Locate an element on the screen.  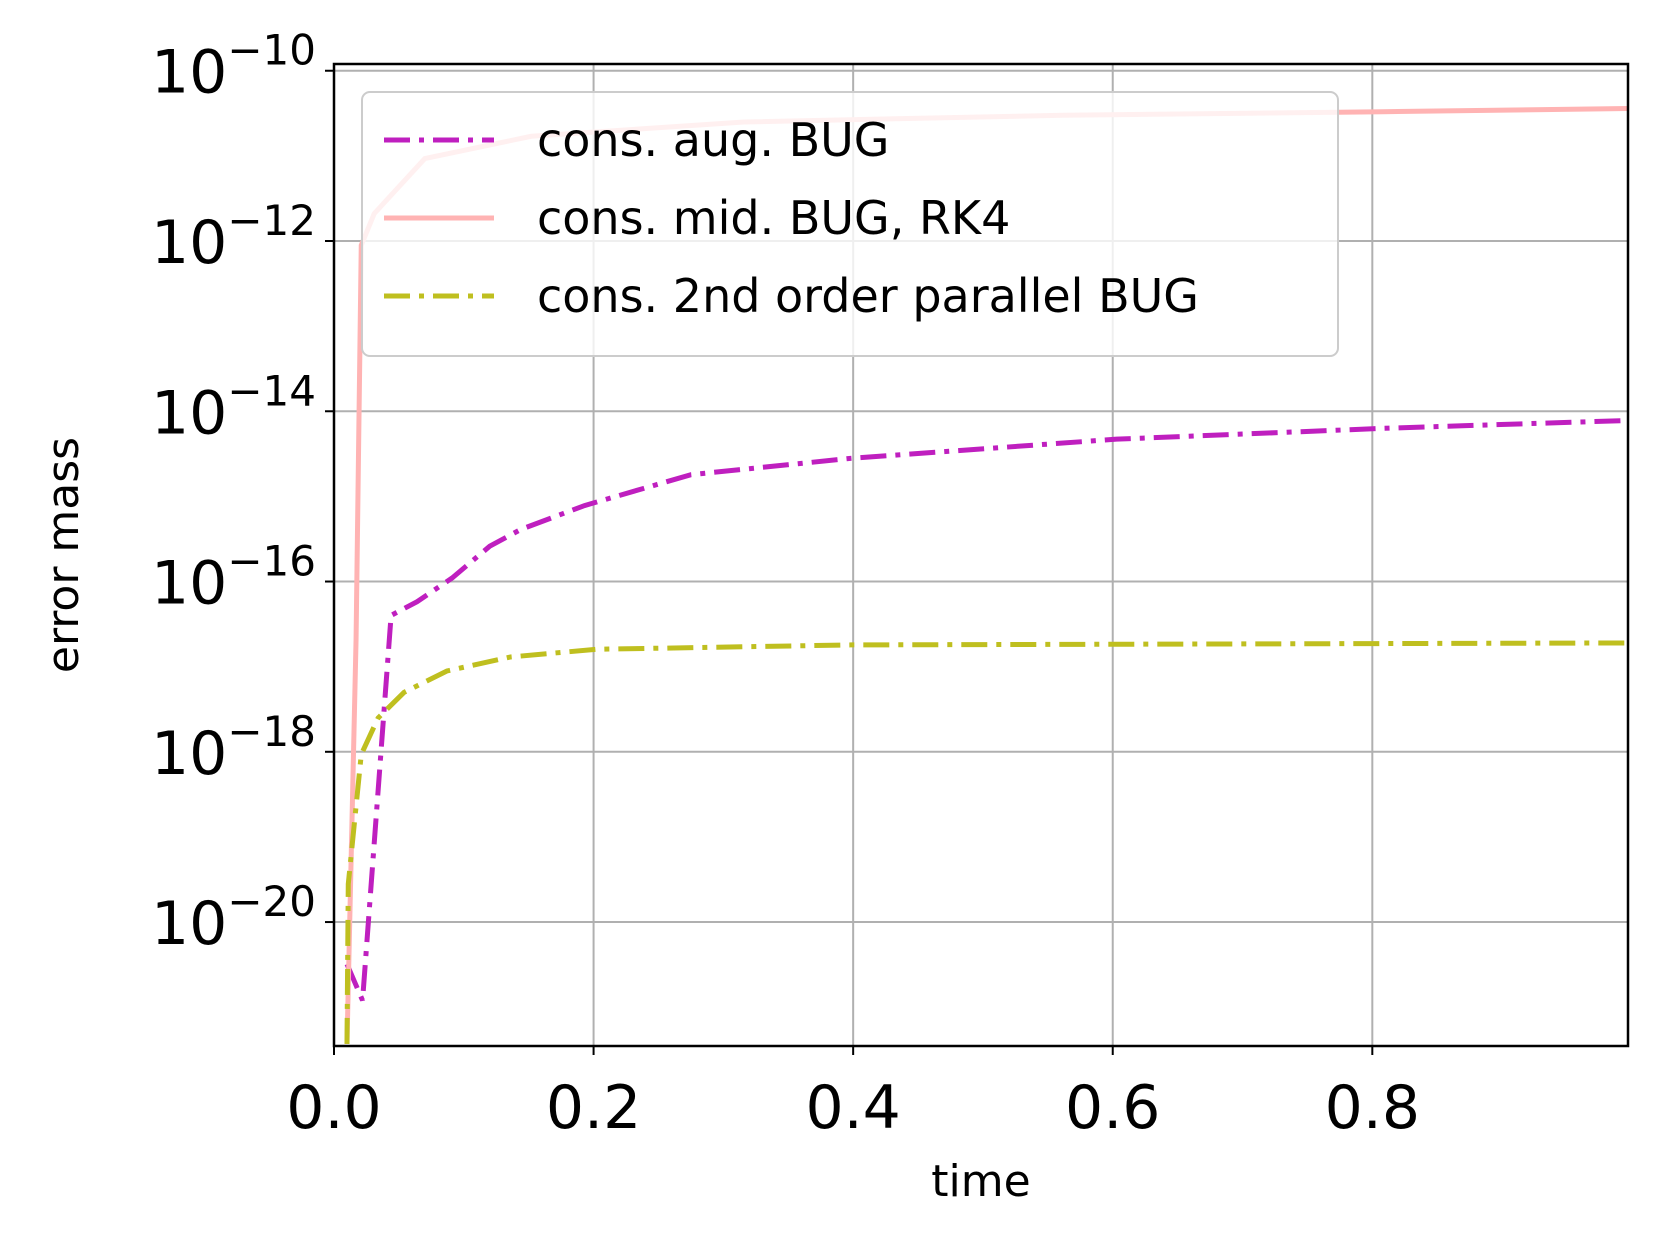
legend-label: cons. 2nd order parallel BUG is located at coordinates (868, 296).